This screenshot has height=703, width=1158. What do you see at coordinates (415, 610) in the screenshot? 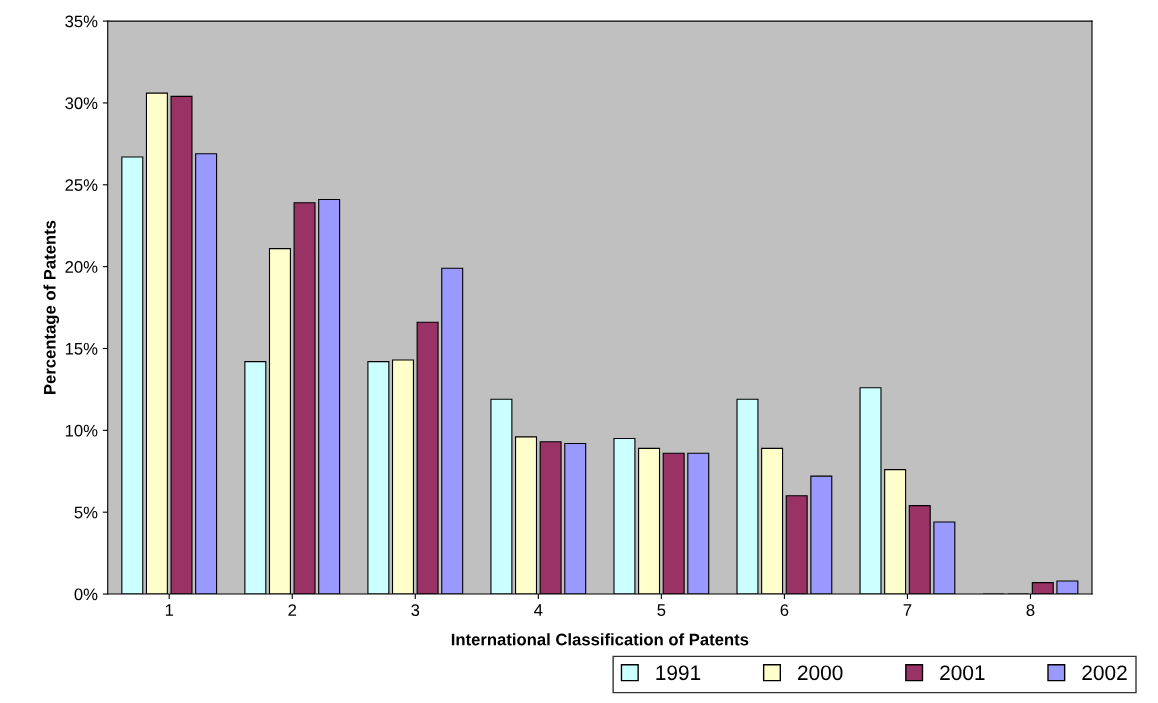
I see `x-tick-label: 3` at bounding box center [415, 610].